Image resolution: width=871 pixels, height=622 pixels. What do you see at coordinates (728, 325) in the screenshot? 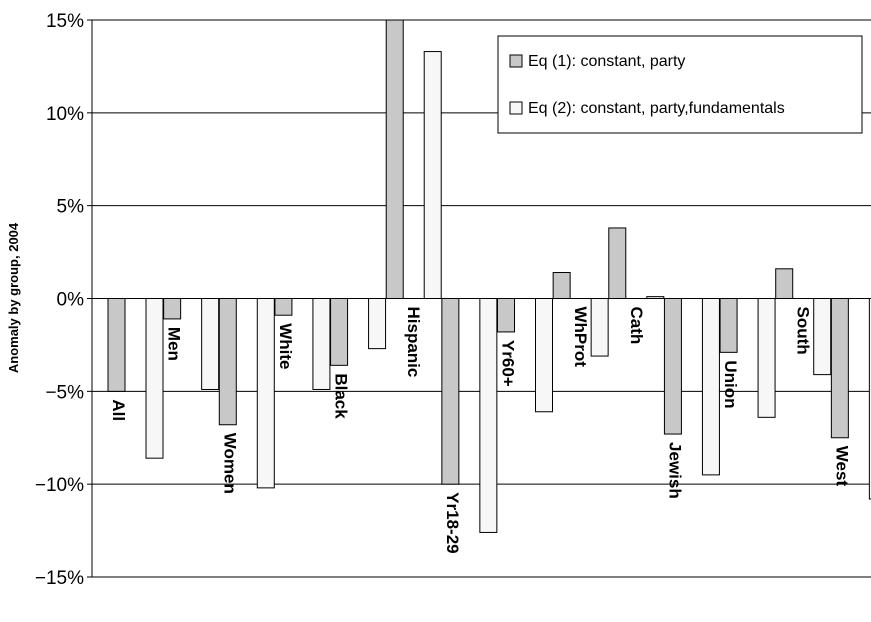
I see `bar-eq1-union` at bounding box center [728, 325].